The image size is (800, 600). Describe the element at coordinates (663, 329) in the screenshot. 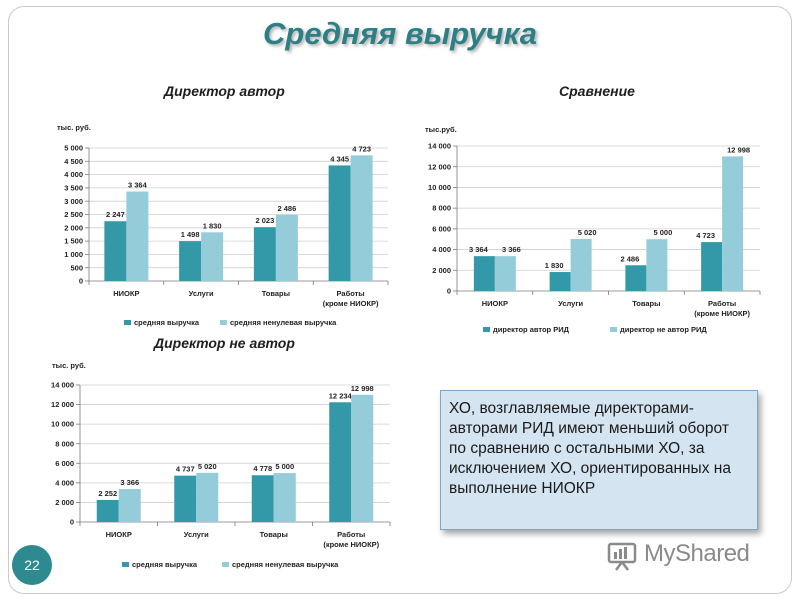

I see `legend-label: директор не автор РИД` at that location.